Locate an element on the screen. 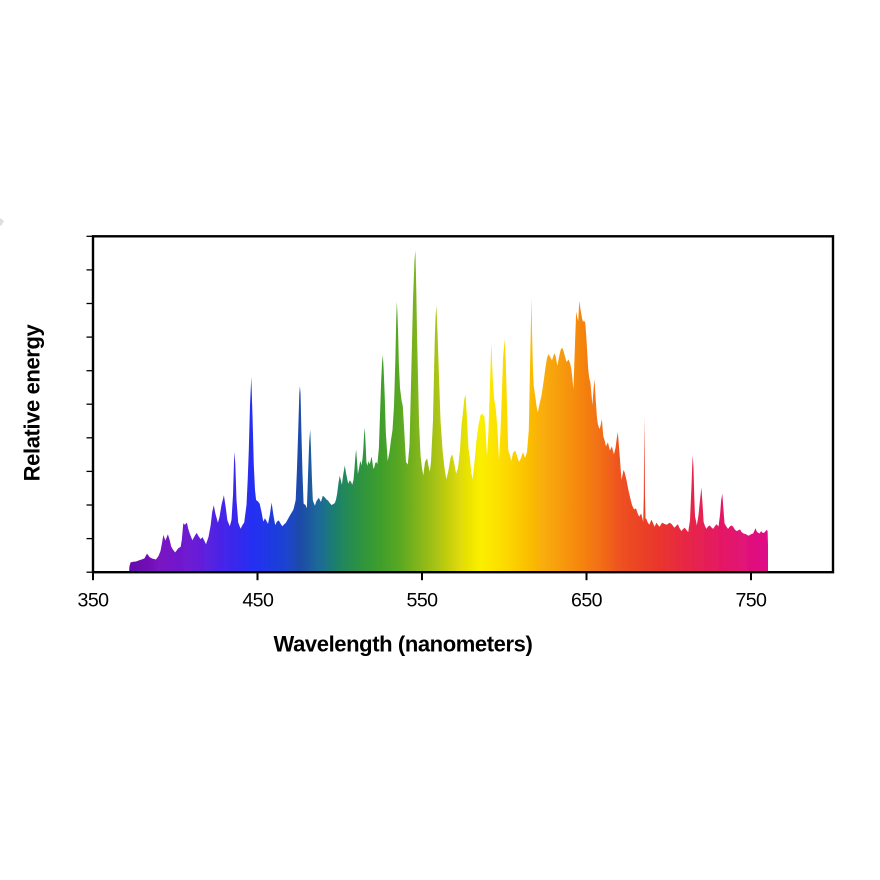 The width and height of the screenshot is (880, 880). svg-text: 450 is located at coordinates (258, 600).